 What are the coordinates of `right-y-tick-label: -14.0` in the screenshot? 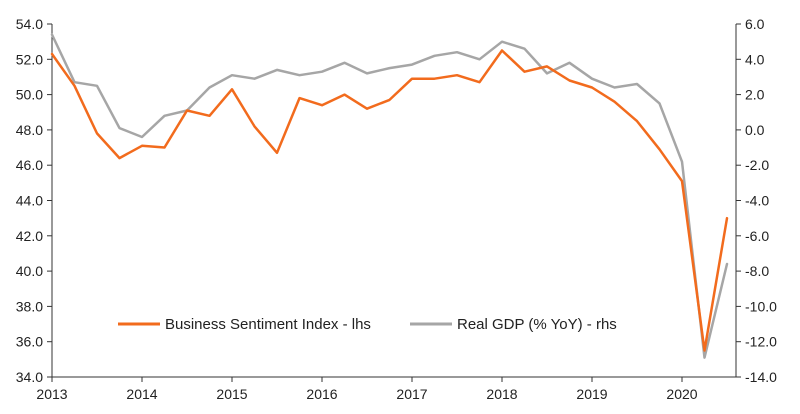 It's located at (761, 377).